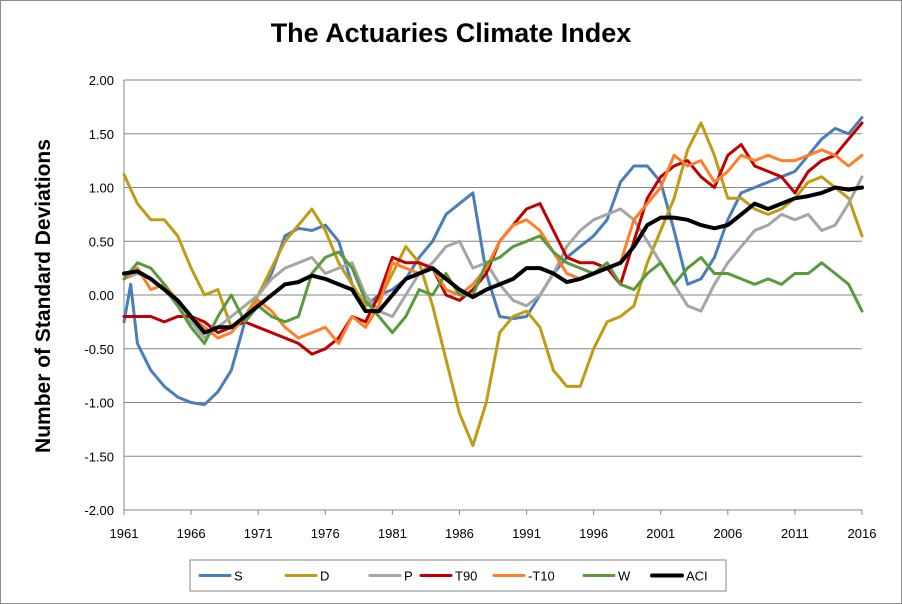 This screenshot has height=604, width=902. What do you see at coordinates (727, 533) in the screenshot?
I see `x-tick-label: 2006` at bounding box center [727, 533].